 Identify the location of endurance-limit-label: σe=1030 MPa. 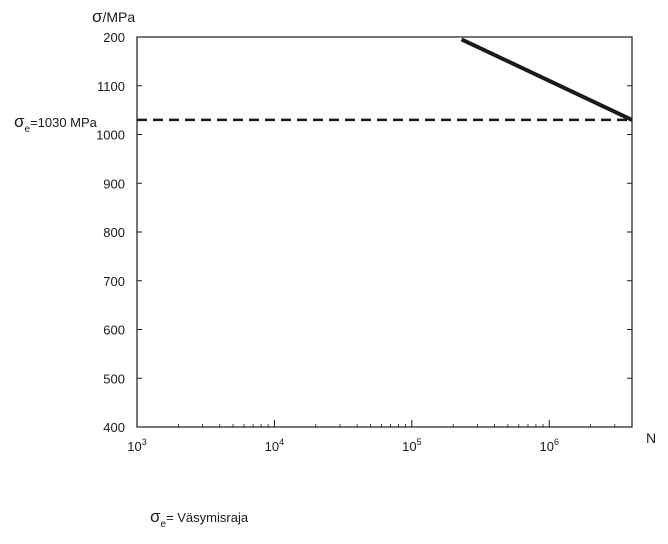
(56, 123).